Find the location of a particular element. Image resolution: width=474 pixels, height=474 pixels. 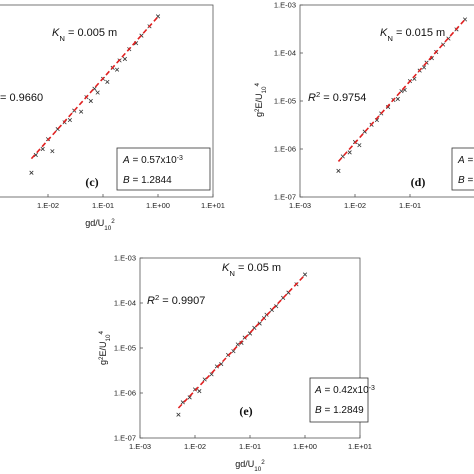

text-part: = 1.2844 is located at coordinates (151, 180).